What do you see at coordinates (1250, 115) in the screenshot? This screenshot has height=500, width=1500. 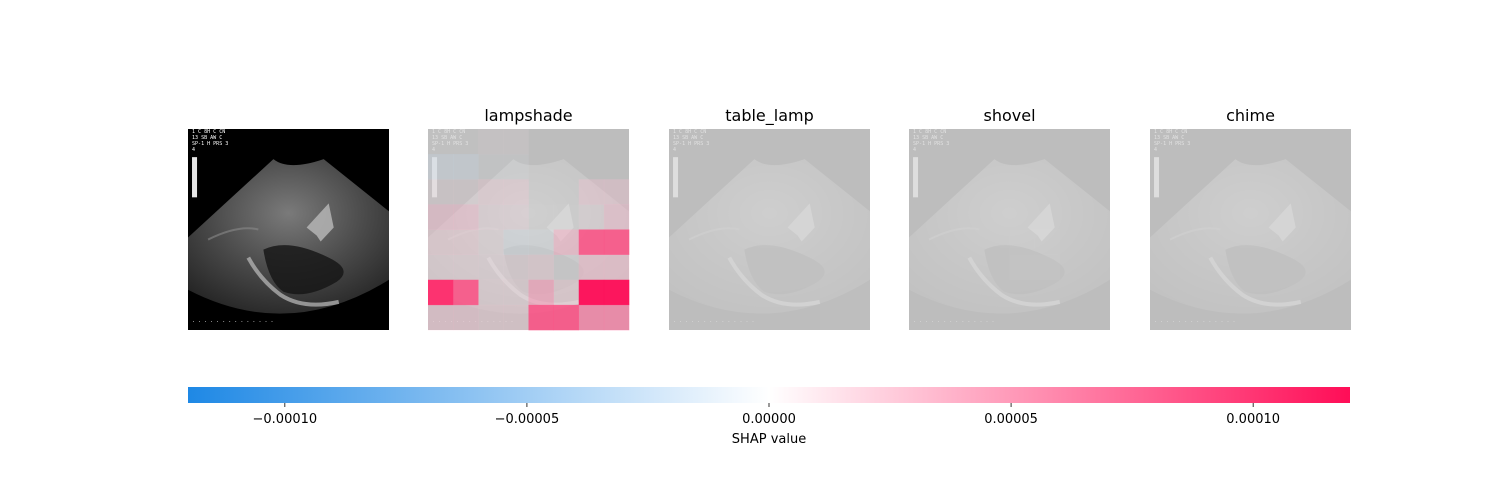 I see `panel-title: chime` at bounding box center [1250, 115].